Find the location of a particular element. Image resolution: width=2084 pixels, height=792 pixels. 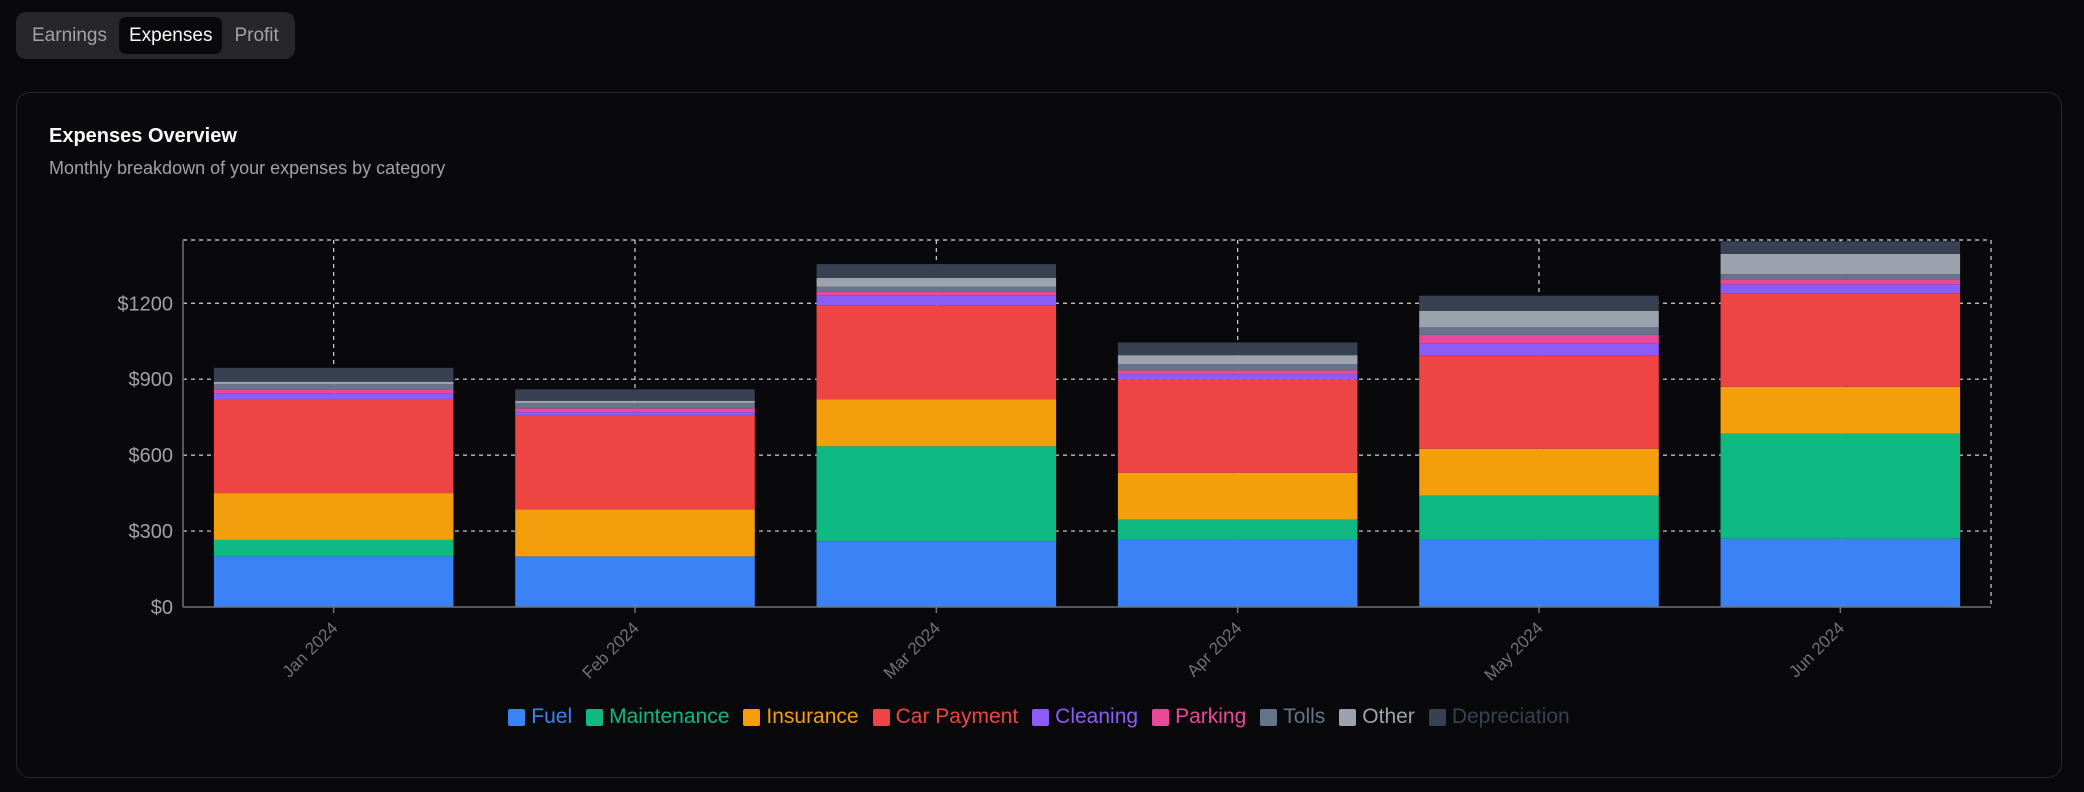

legend-label: Maintenance is located at coordinates (669, 716).